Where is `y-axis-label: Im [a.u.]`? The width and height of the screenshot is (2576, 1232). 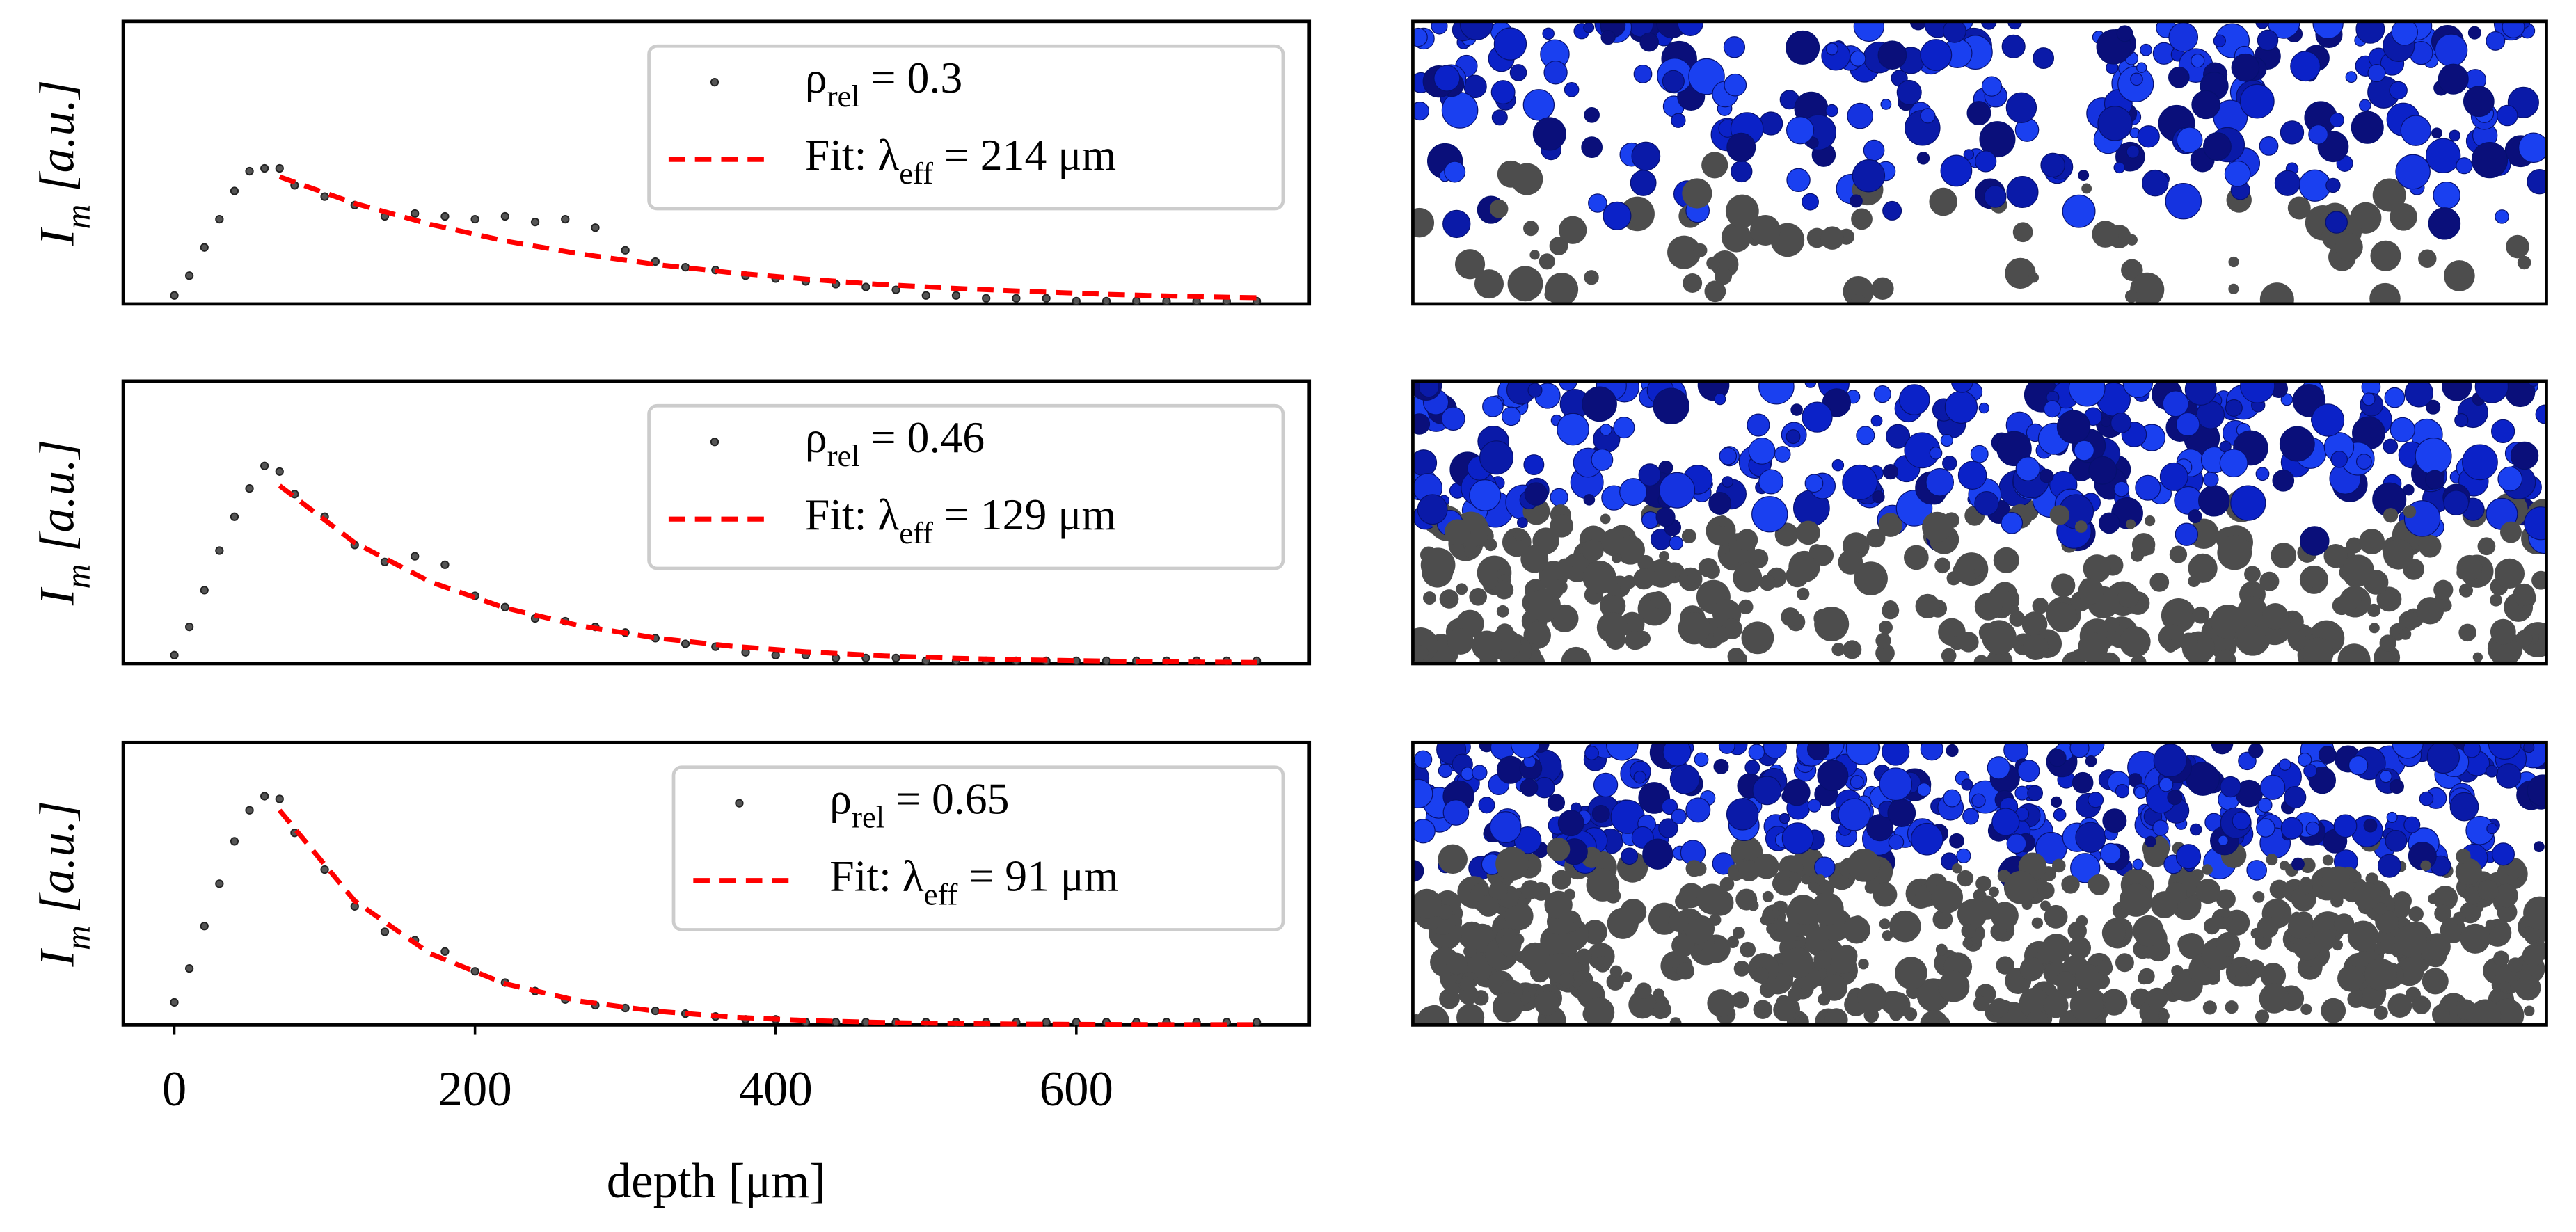
y-axis-label: Im [a.u.] is located at coordinates (64, 523).